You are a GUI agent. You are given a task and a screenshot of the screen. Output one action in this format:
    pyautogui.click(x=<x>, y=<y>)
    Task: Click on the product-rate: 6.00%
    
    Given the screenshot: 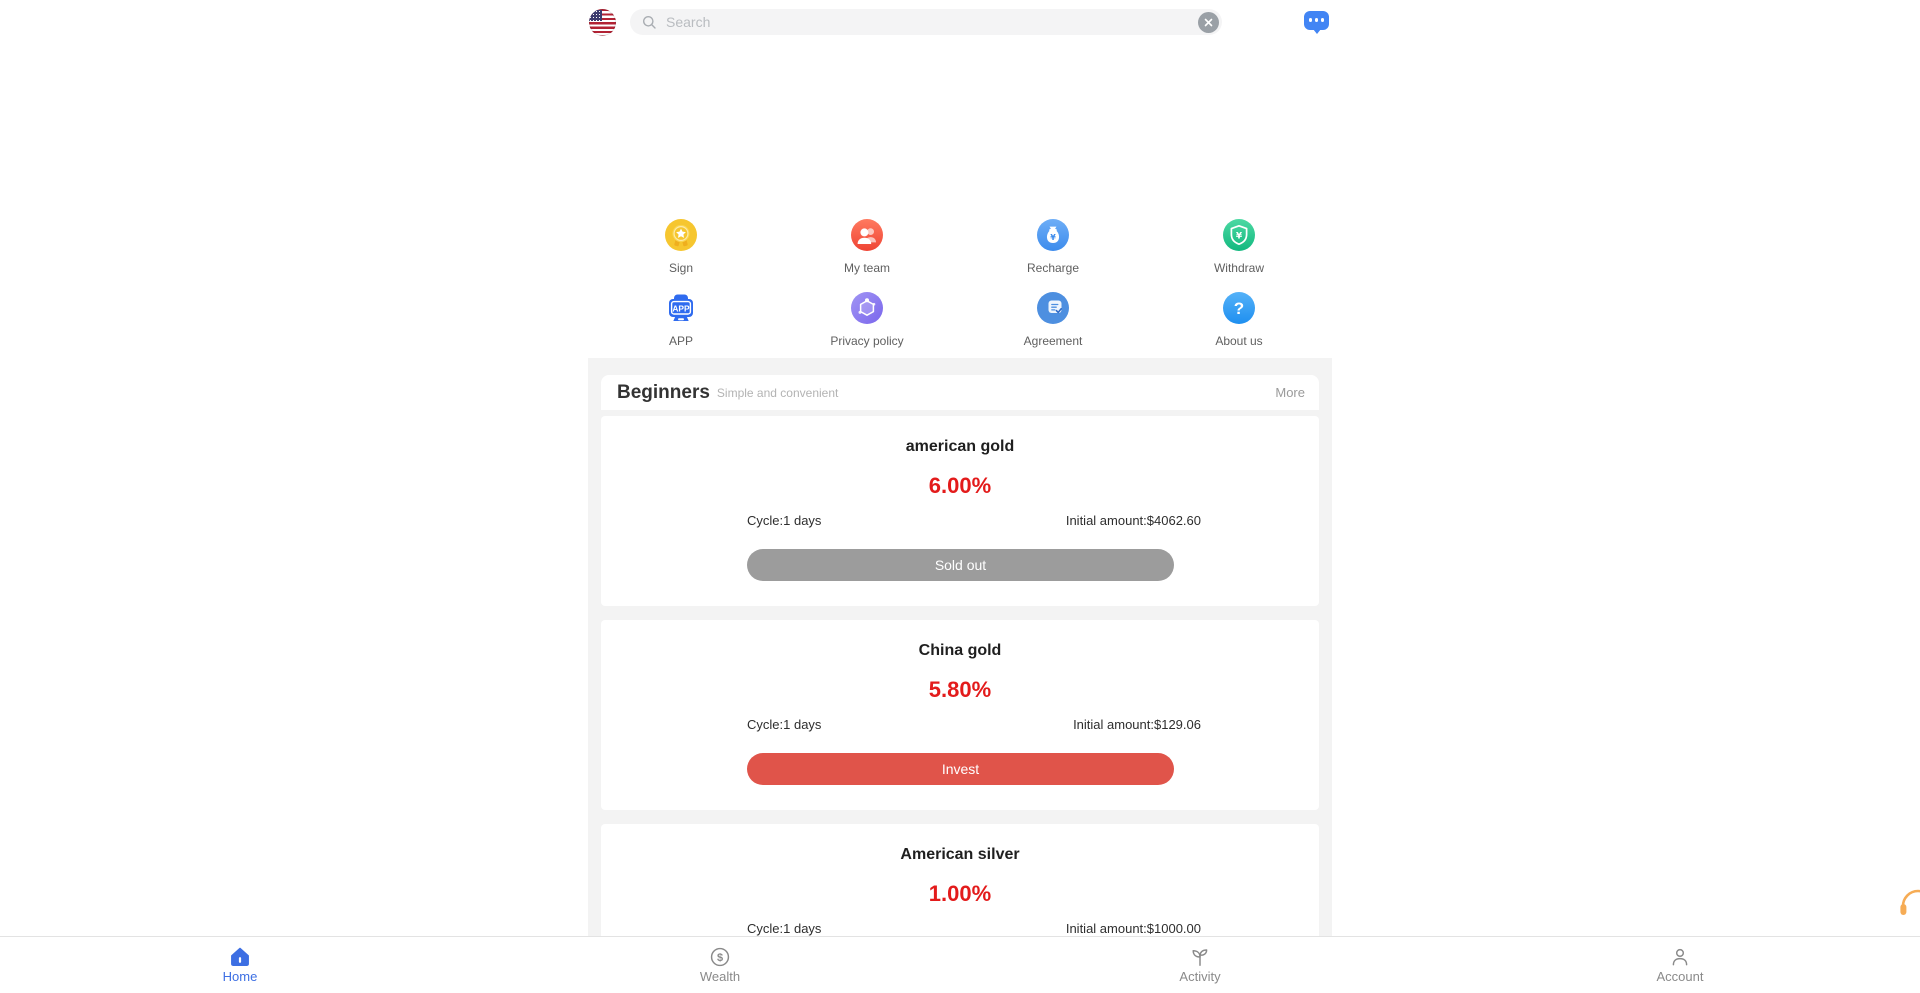 What is the action you would take?
    pyautogui.click(x=960, y=485)
    